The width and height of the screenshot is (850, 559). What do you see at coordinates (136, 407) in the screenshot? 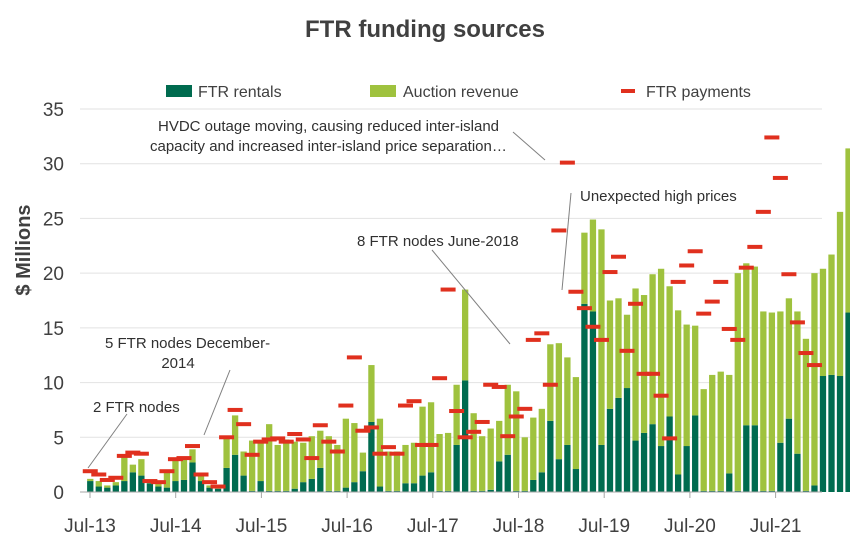
I see `annotation-2-nodes: 2 FTR nodes` at bounding box center [136, 407].